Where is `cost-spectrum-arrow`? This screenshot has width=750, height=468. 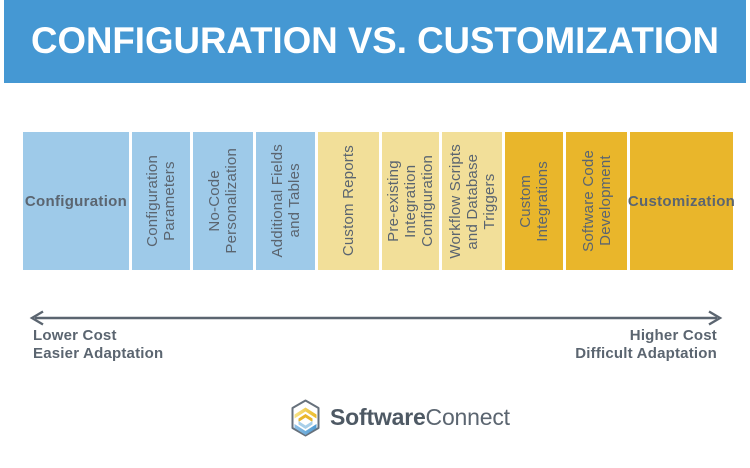
cost-spectrum-arrow is located at coordinates (376, 318).